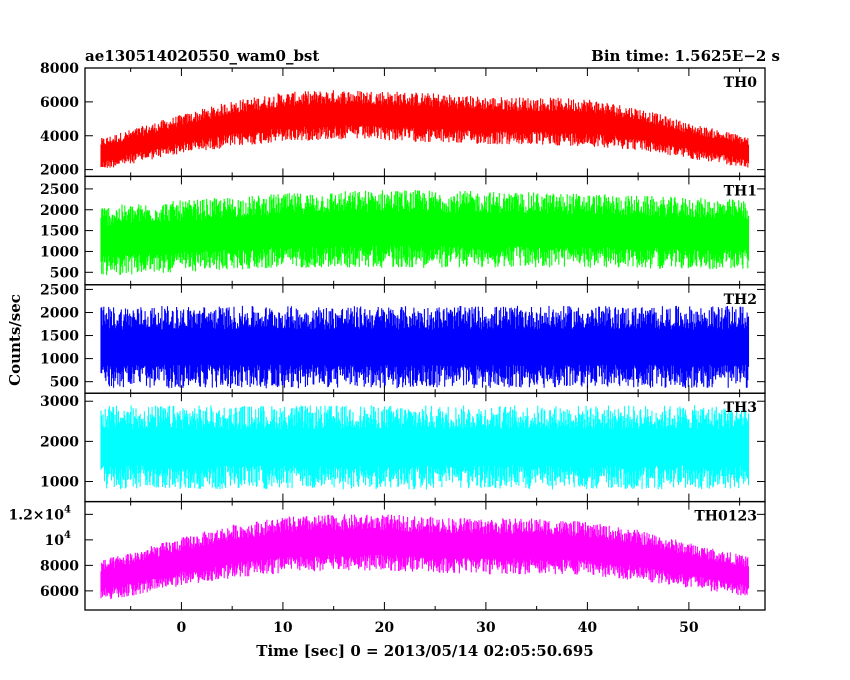 The height and width of the screenshot is (680, 850). I want to click on light-curve-th1, so click(425, 233).